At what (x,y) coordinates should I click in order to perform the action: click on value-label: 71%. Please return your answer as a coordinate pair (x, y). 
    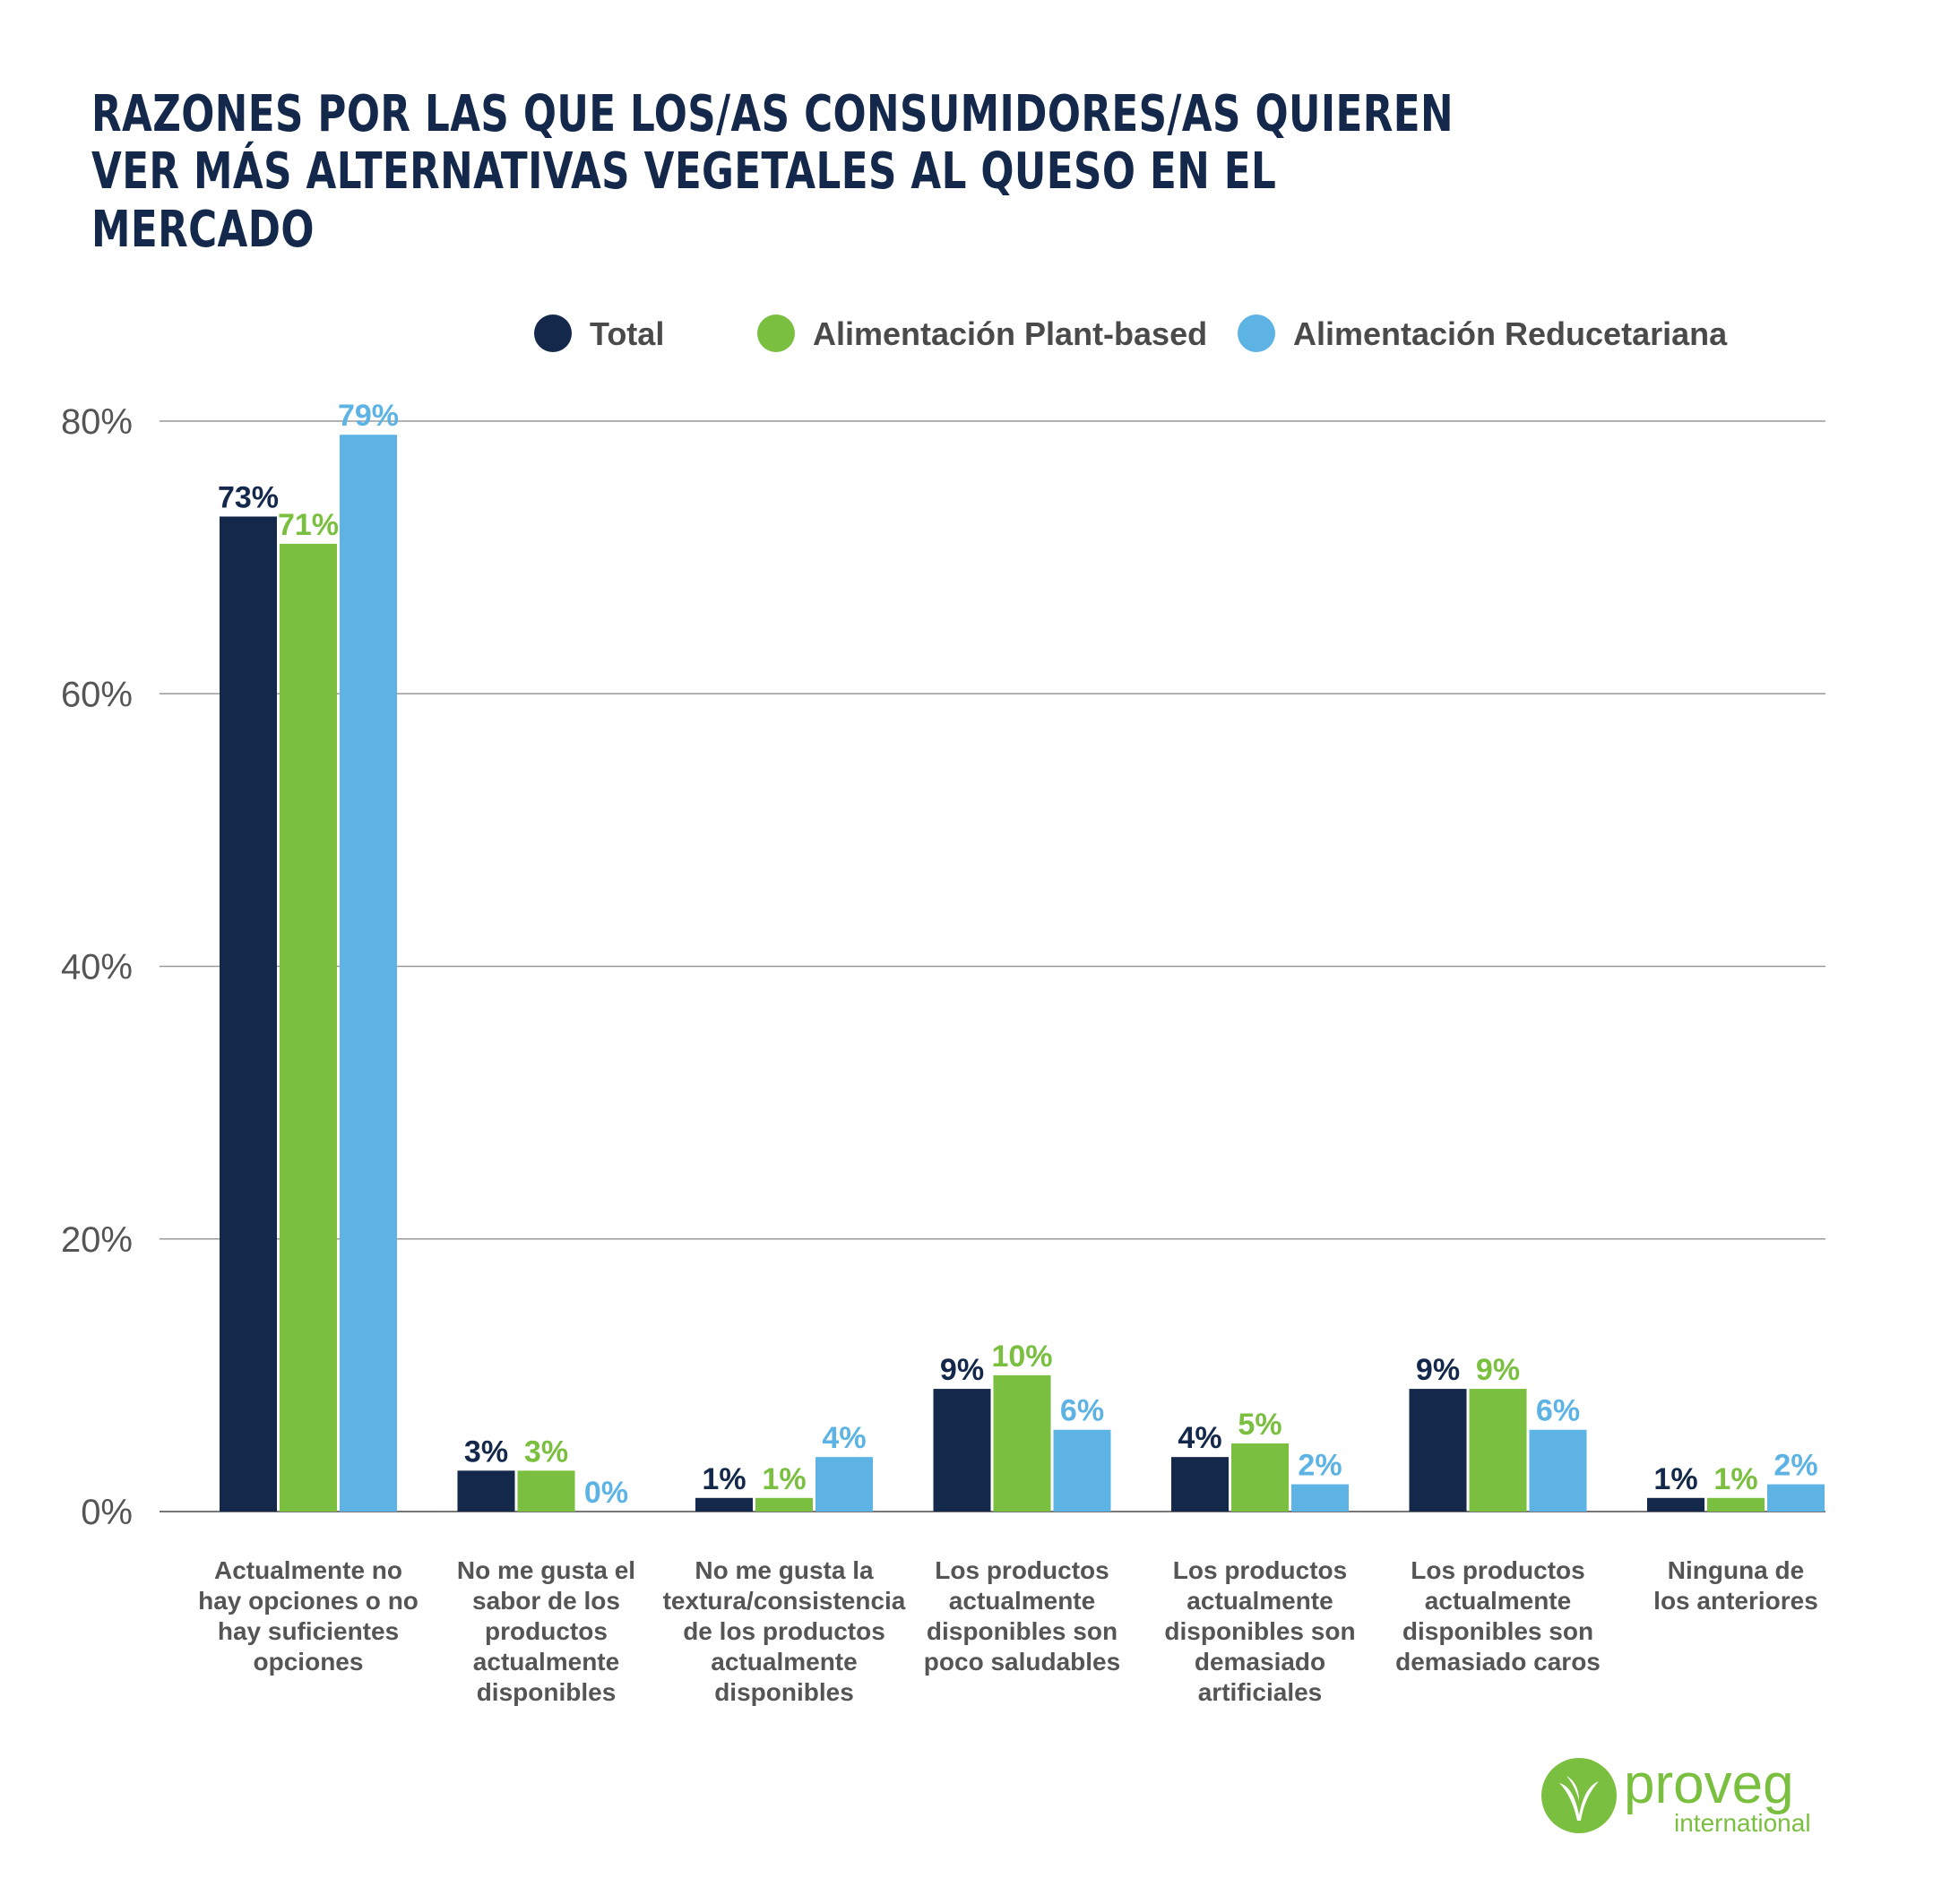
    Looking at the image, I should click on (308, 525).